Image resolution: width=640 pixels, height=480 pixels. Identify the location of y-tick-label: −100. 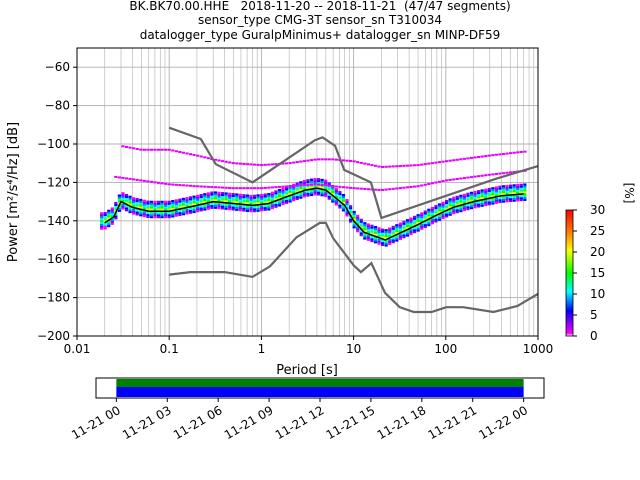
(53, 144).